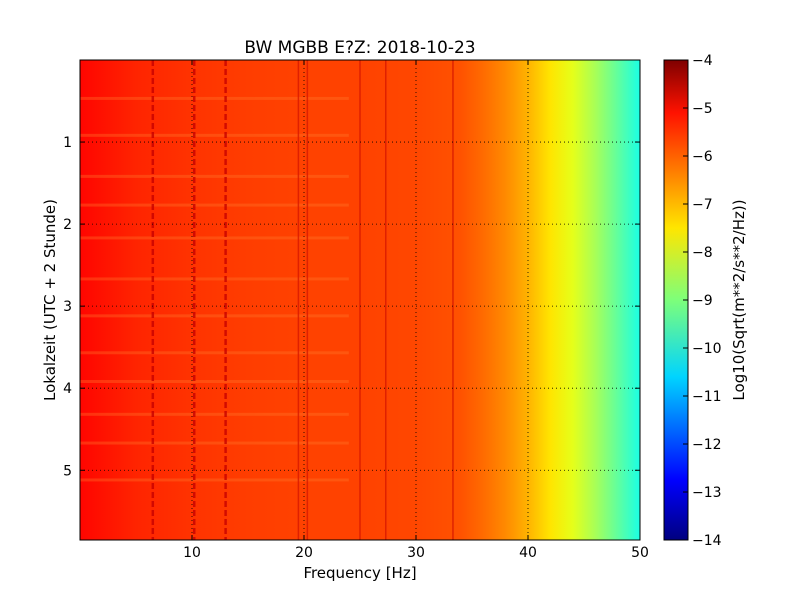 This screenshot has height=600, width=800. Describe the element at coordinates (702, 61) in the screenshot. I see `colorbar-tick-label: −4` at that location.